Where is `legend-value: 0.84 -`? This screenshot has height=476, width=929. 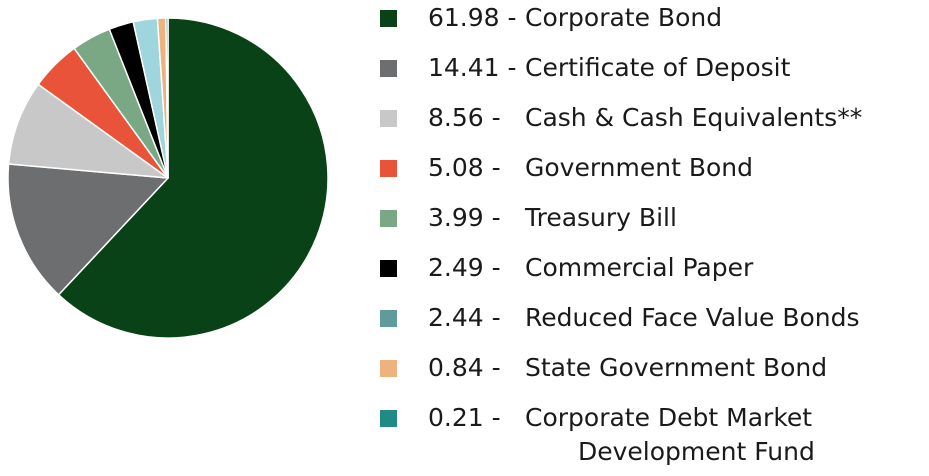 legend-value: 0.84 - is located at coordinates (464, 367).